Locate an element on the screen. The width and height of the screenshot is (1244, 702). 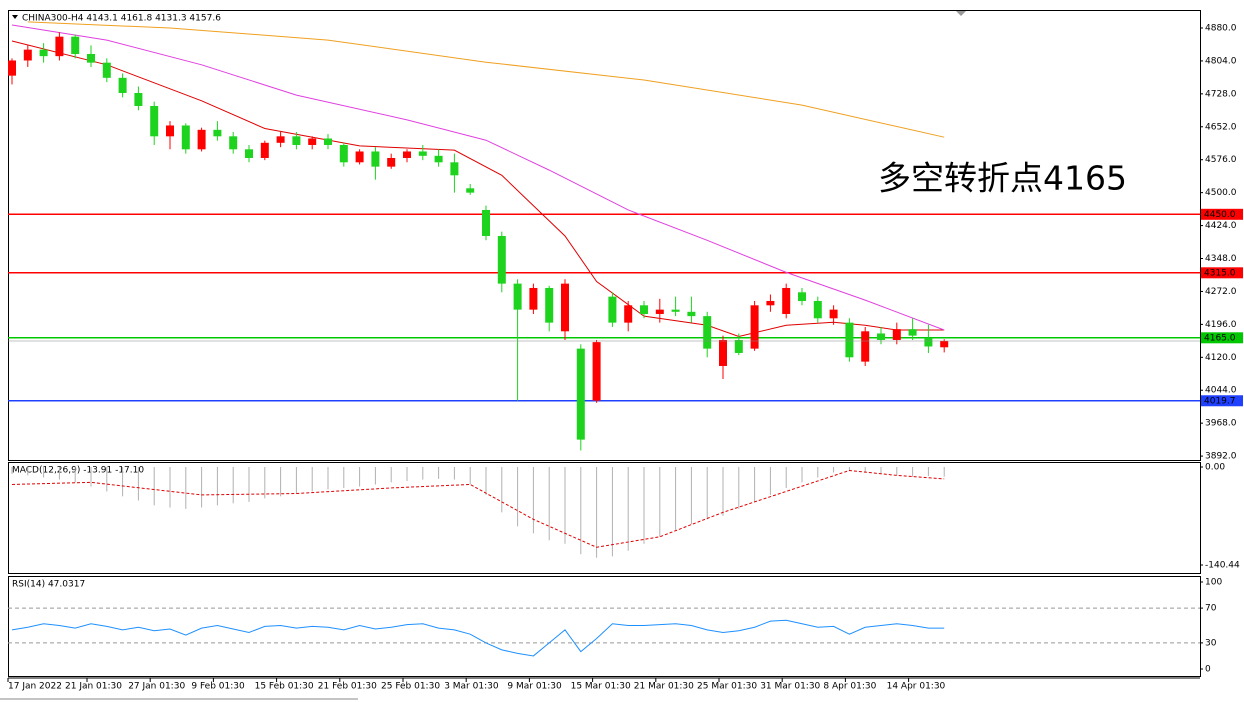
x-tick-label: 17 Jan 2022 is located at coordinates (35, 687).